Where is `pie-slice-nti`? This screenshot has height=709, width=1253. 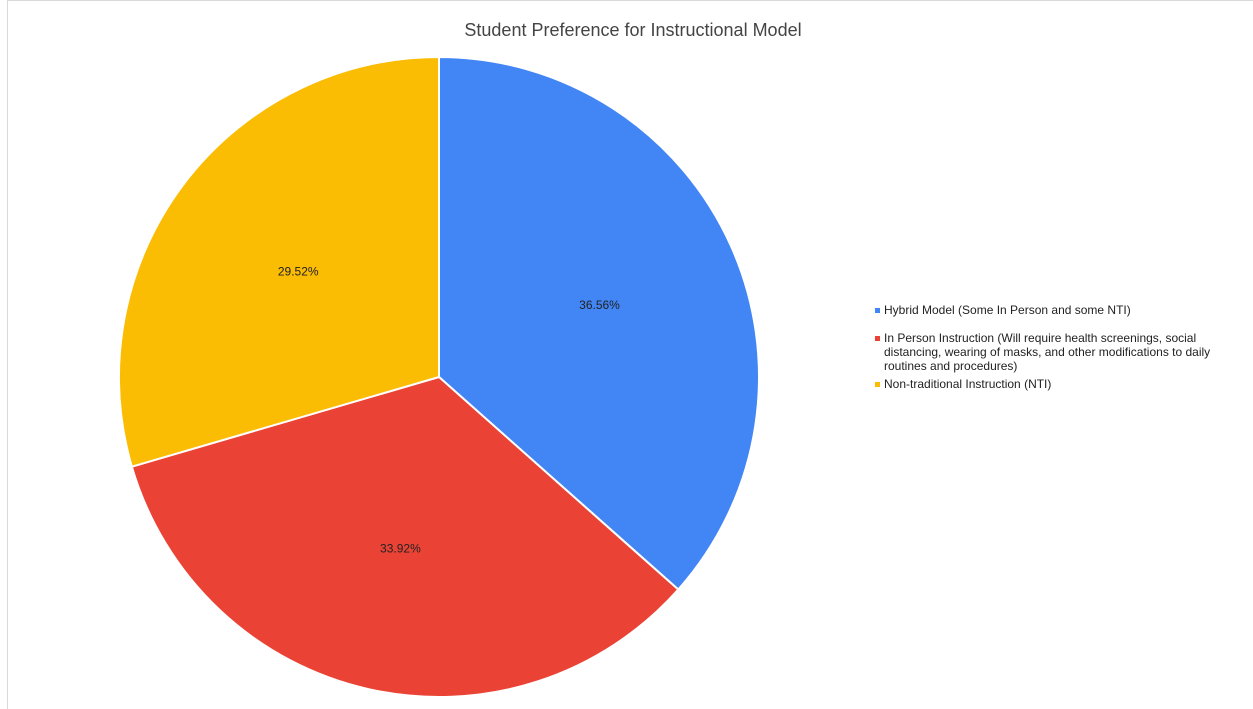 pie-slice-nti is located at coordinates (279, 261).